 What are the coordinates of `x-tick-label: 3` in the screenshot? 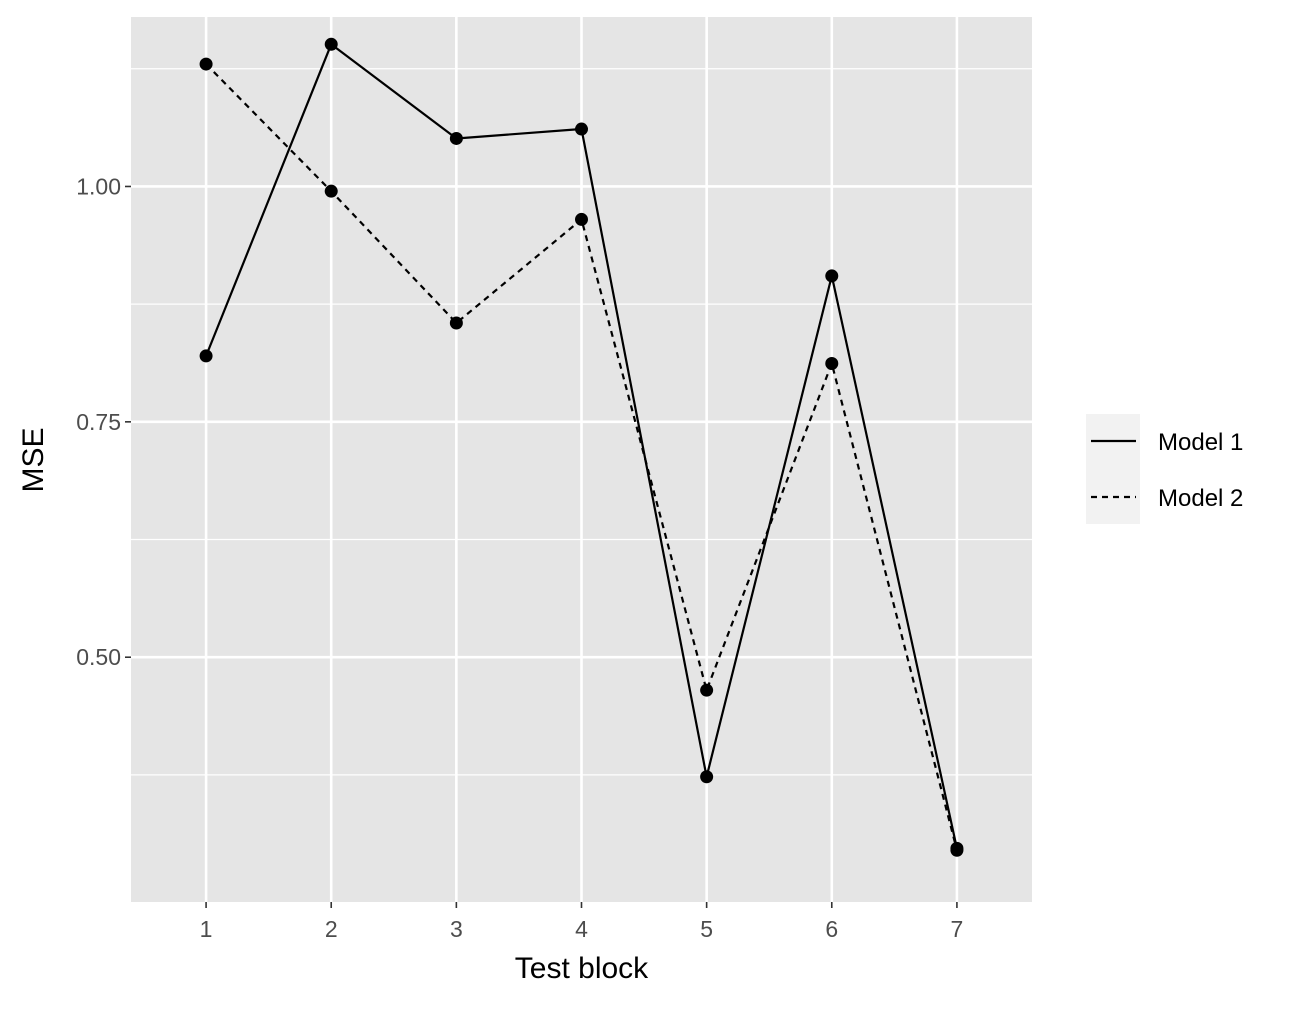 It's located at (456, 929).